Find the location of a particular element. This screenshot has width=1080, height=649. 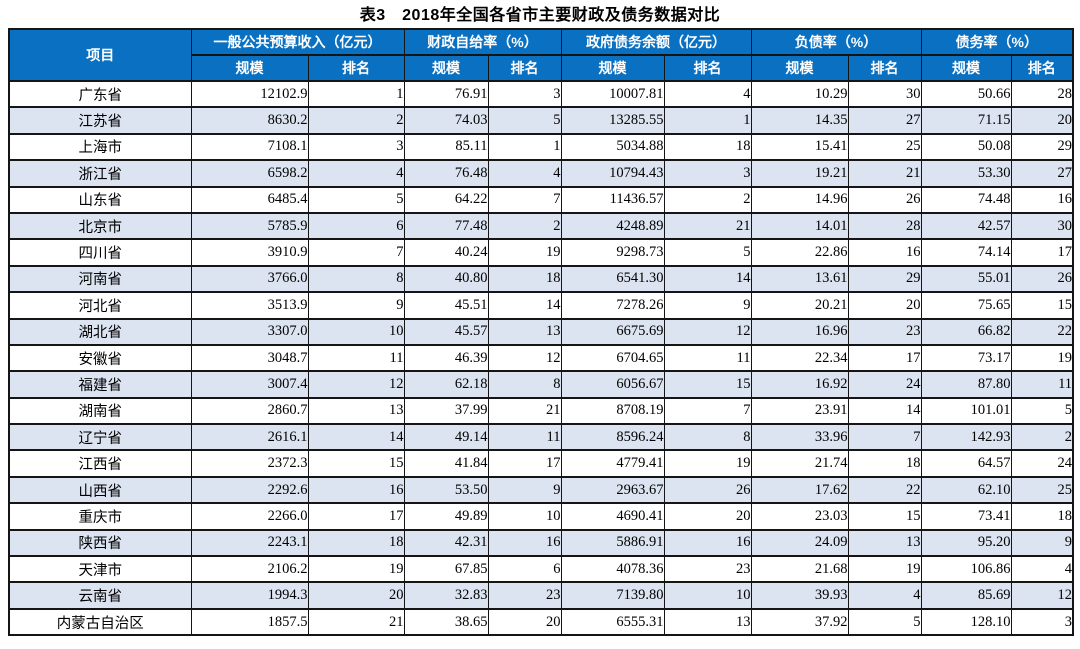

liability-ratio-scale-cell: 14.01 is located at coordinates (799, 226).